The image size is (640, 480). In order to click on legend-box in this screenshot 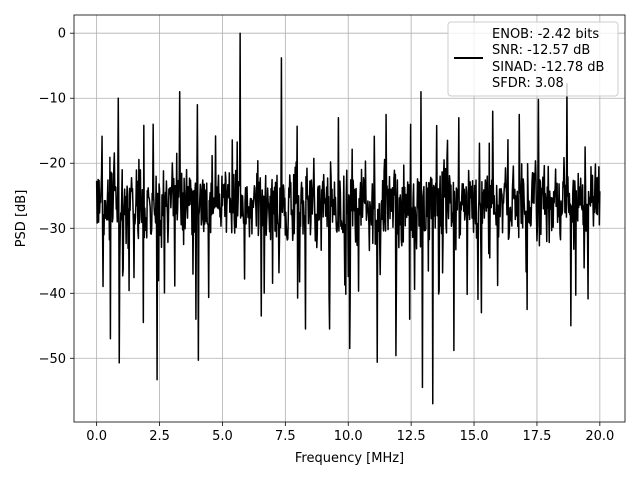, I will do `click(533, 59)`.